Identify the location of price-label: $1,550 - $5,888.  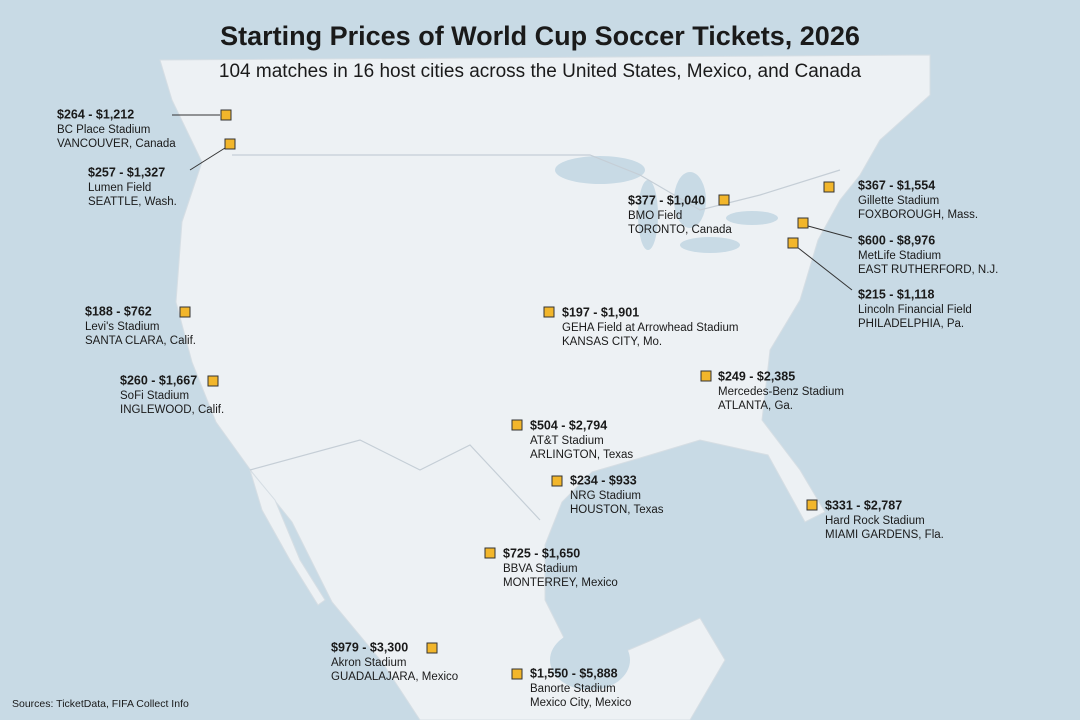
(574, 673).